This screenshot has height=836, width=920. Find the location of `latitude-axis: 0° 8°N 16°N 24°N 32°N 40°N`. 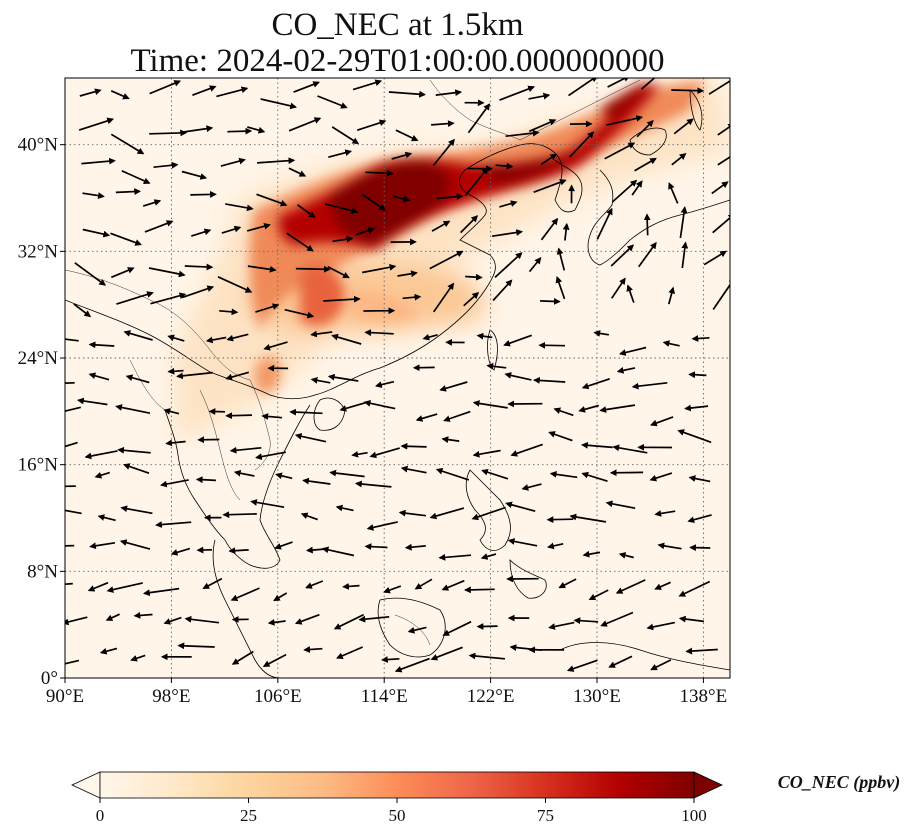

latitude-axis: 0° 8°N 16°N 24°N 32°N 40°N is located at coordinates (41, 412).